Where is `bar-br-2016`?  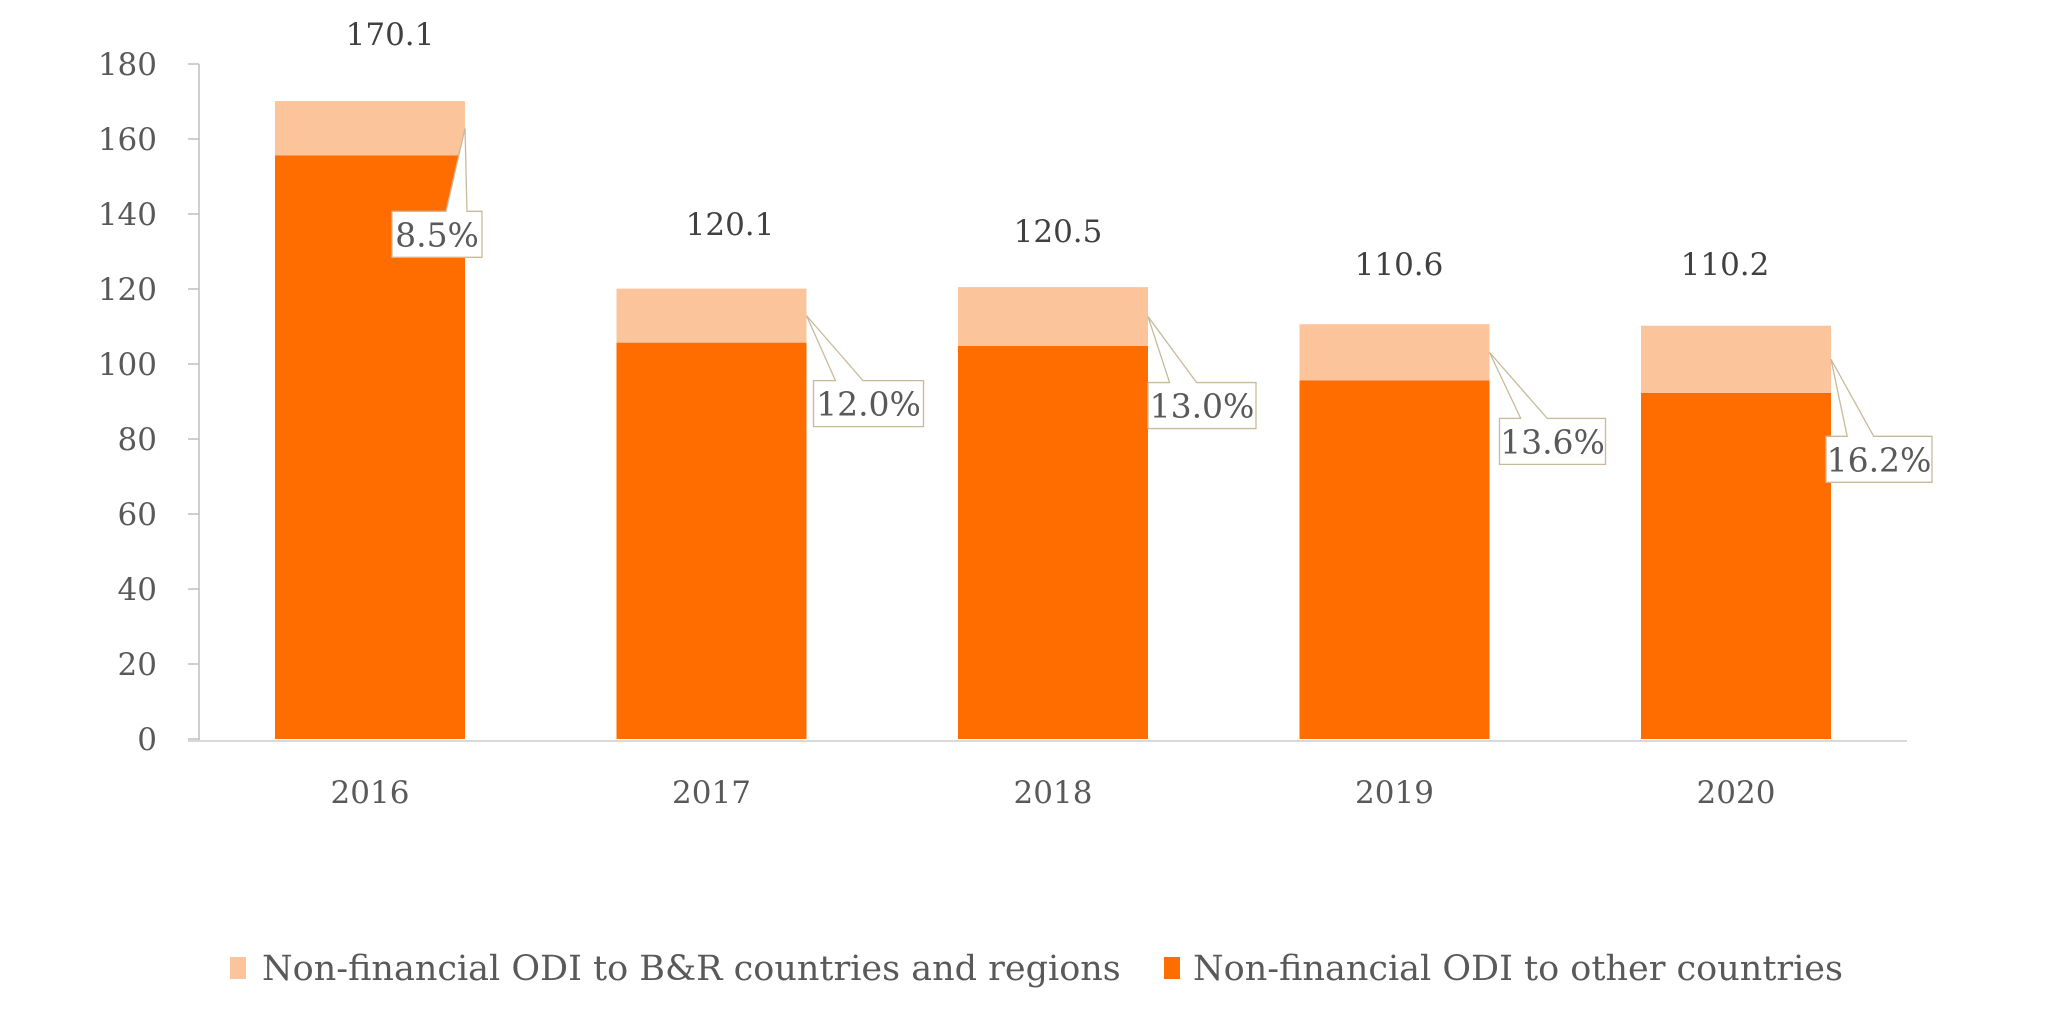
bar-br-2016 is located at coordinates (370, 128).